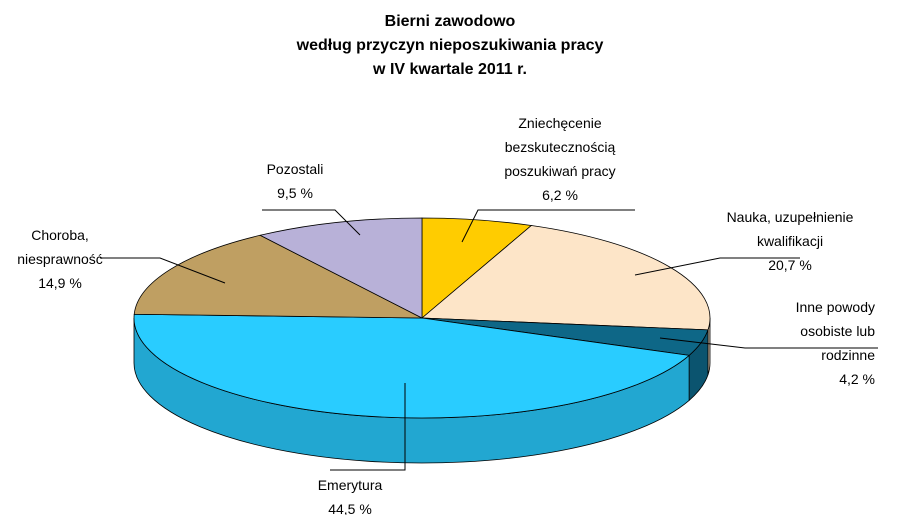 The image size is (901, 515). I want to click on value-label: 20,7 %, so click(790, 265).